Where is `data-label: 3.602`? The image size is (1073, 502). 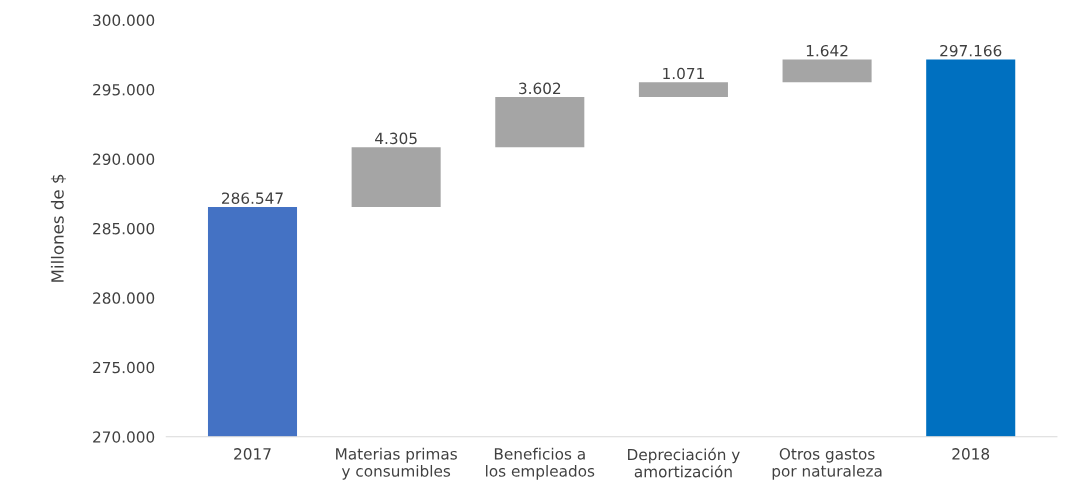
data-label: 3.602 is located at coordinates (540, 88).